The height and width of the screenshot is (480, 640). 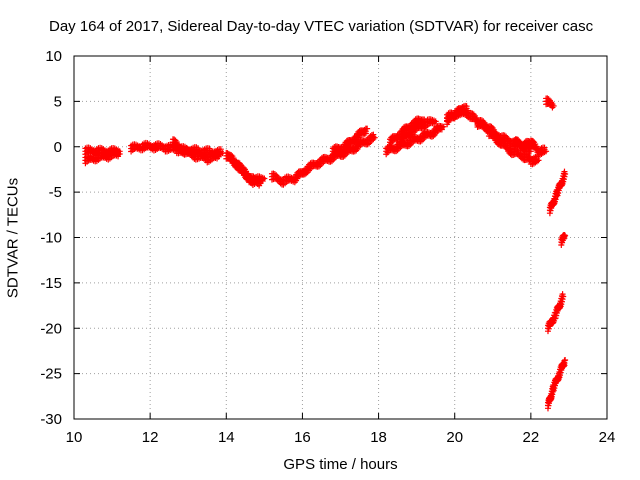 What do you see at coordinates (555, 313) in the screenshot?
I see `series-arc-t` at bounding box center [555, 313].